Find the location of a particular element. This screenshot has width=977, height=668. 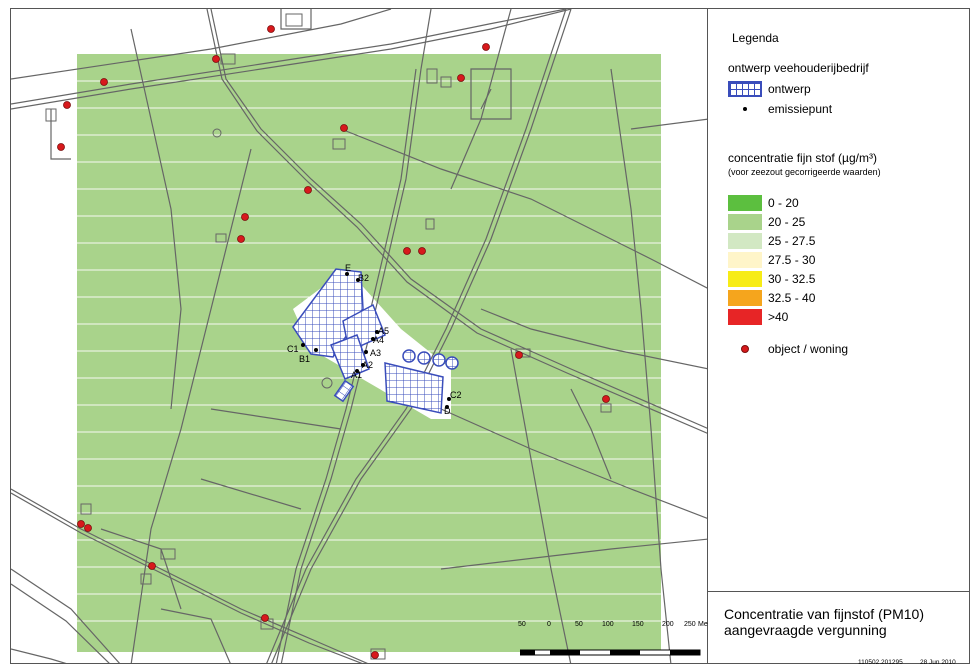

emission-point-labels: E B2 C1 B1 A5 A4 A3 A2 A1 C2 D is located at coordinates (374, 339).